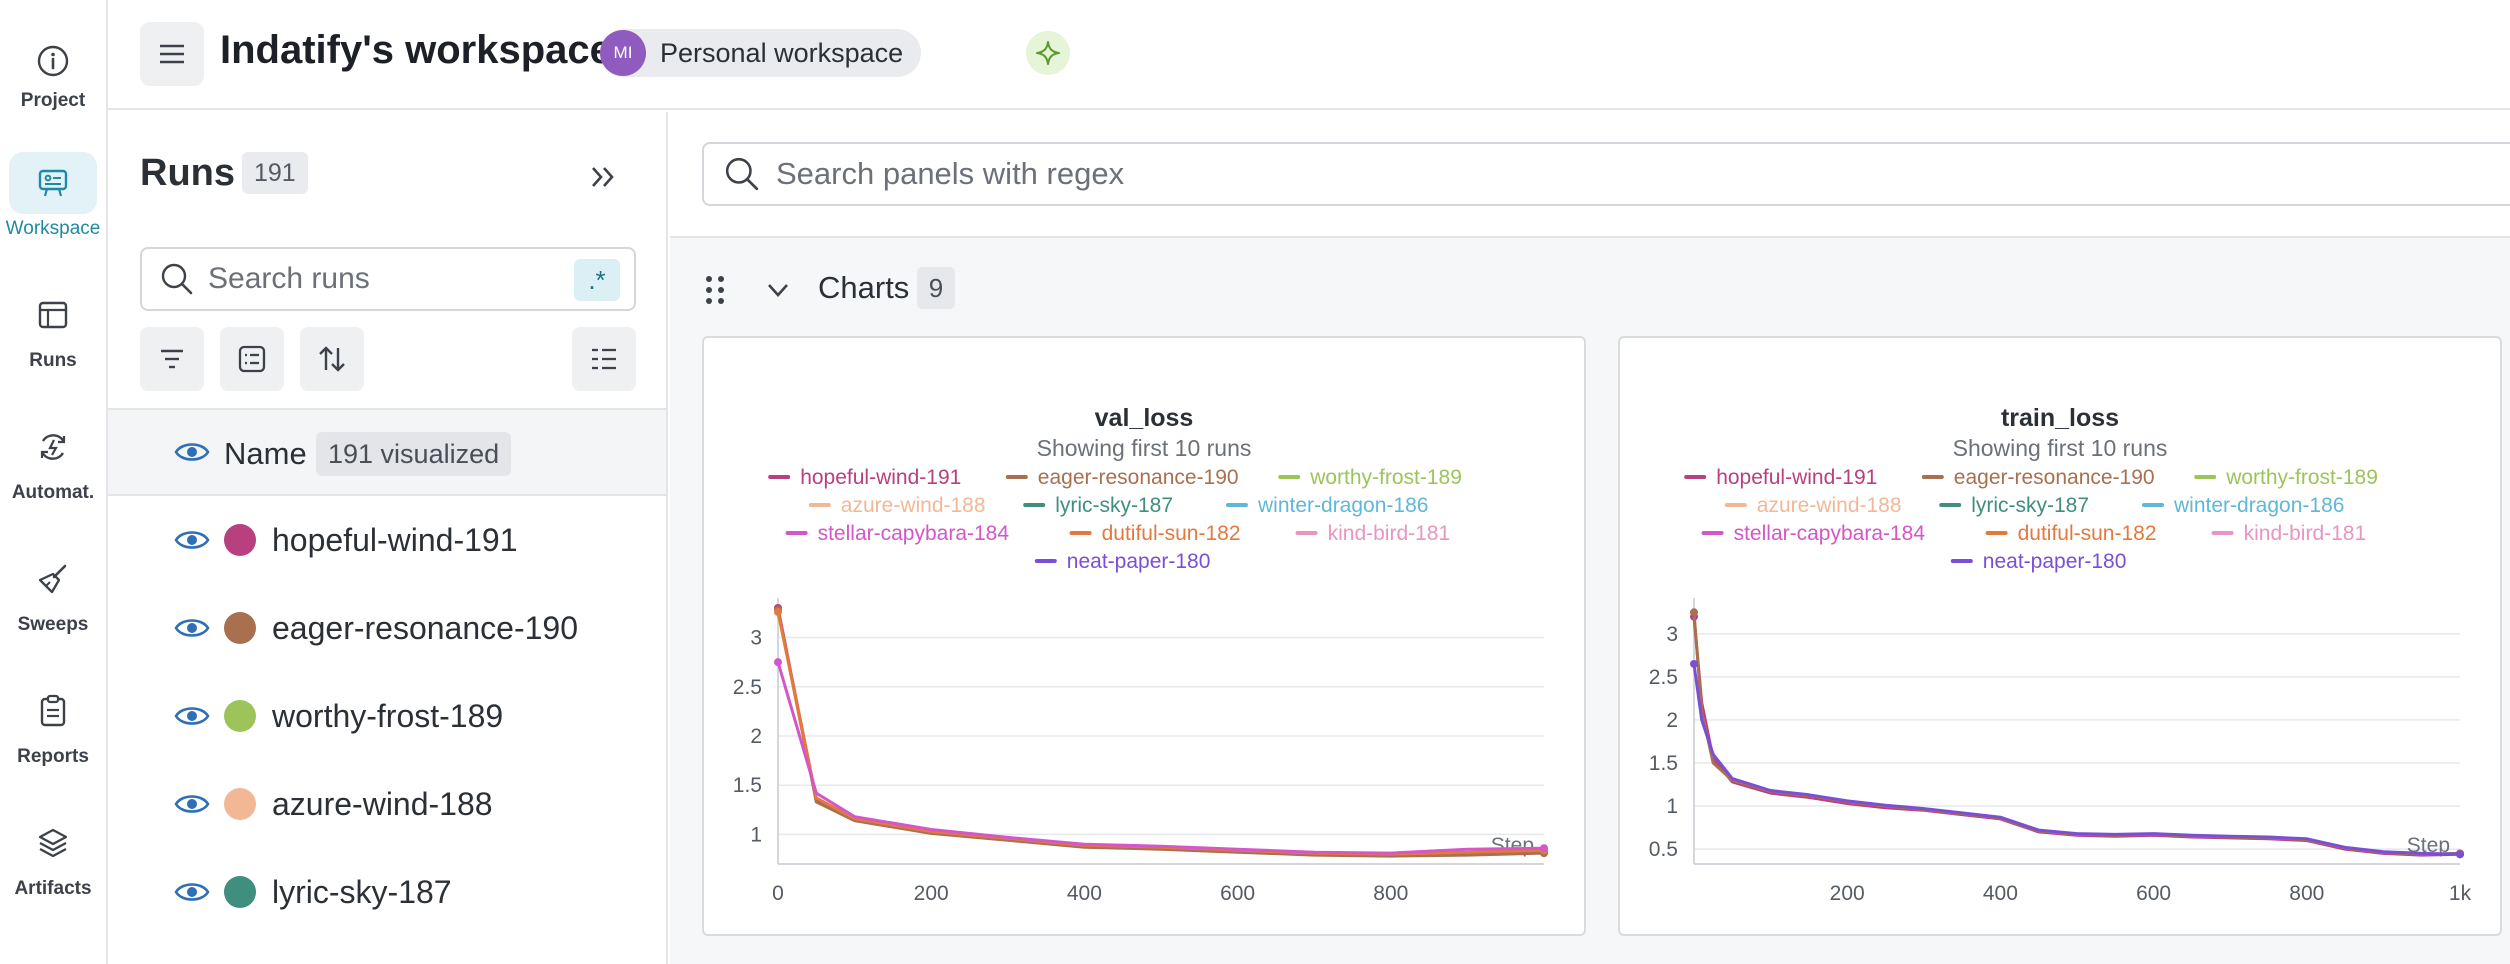 This screenshot has width=2510, height=964. Describe the element at coordinates (425, 628) in the screenshot. I see `run-name: eager-resonance-190` at that location.